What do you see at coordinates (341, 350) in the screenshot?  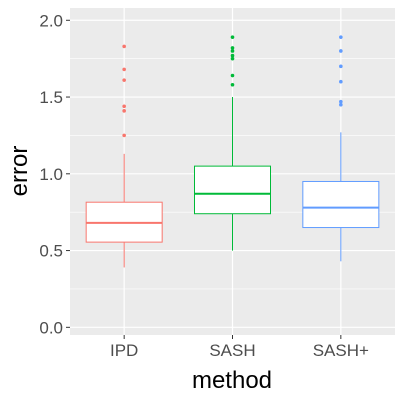 I see `x-tick-label: SASH+` at bounding box center [341, 350].